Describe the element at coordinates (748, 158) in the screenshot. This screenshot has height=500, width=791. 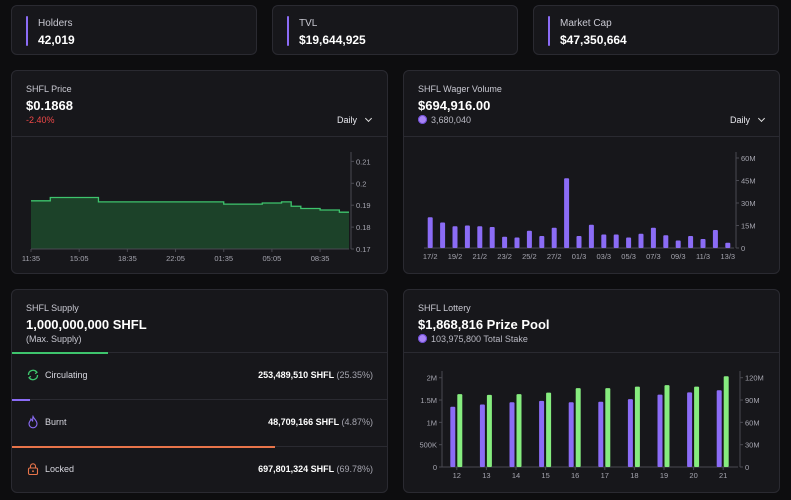
I see `y-tick-label: 60M` at that location.